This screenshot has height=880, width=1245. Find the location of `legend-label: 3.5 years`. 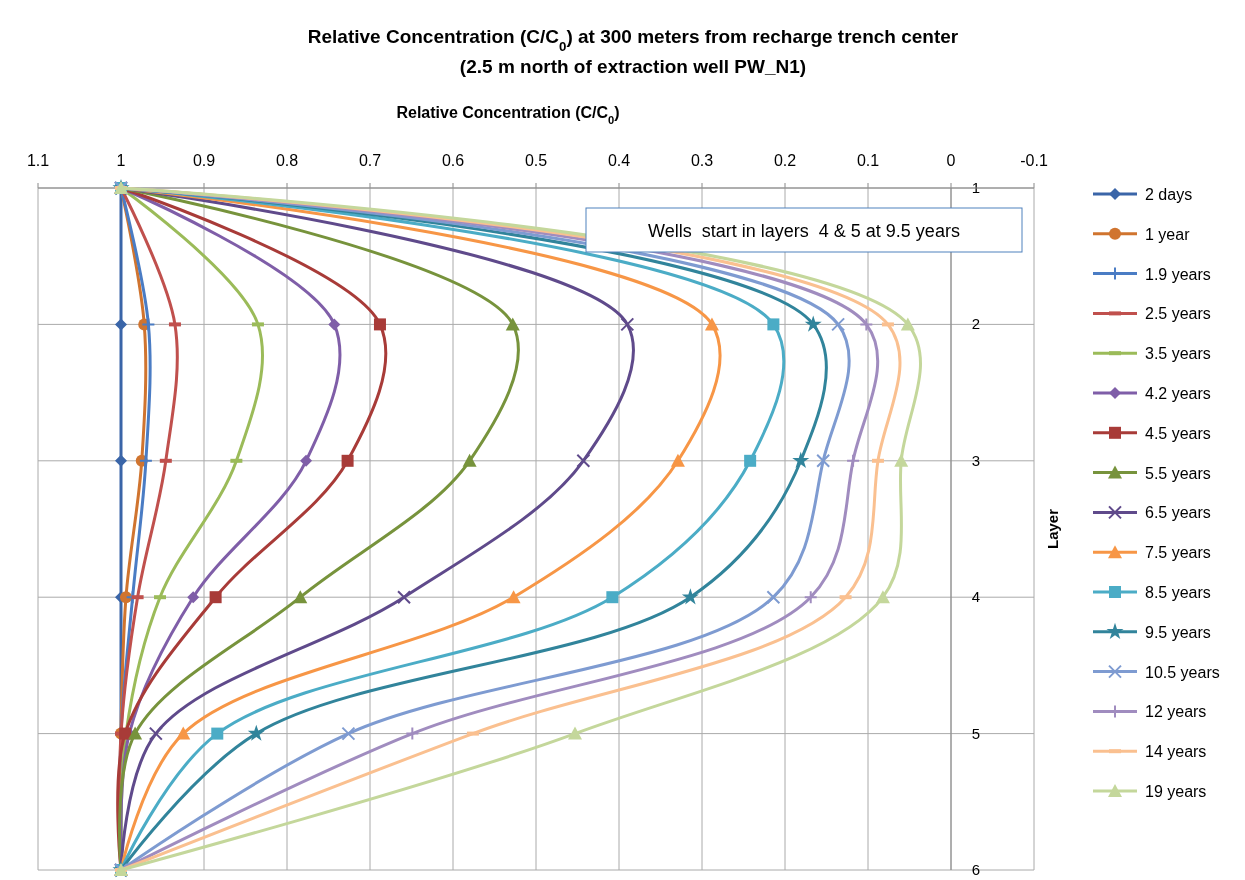

legend-label: 3.5 years is located at coordinates (1178, 354).